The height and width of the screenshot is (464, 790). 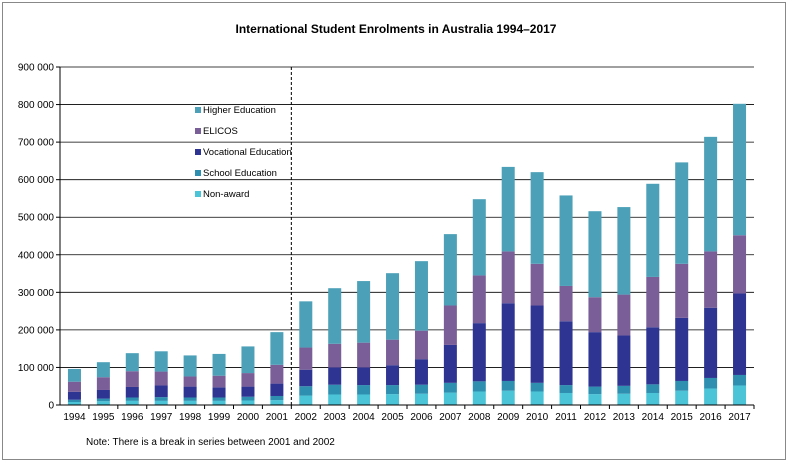 What do you see at coordinates (537, 387) in the screenshot?
I see `bar-school-education-2010` at bounding box center [537, 387].